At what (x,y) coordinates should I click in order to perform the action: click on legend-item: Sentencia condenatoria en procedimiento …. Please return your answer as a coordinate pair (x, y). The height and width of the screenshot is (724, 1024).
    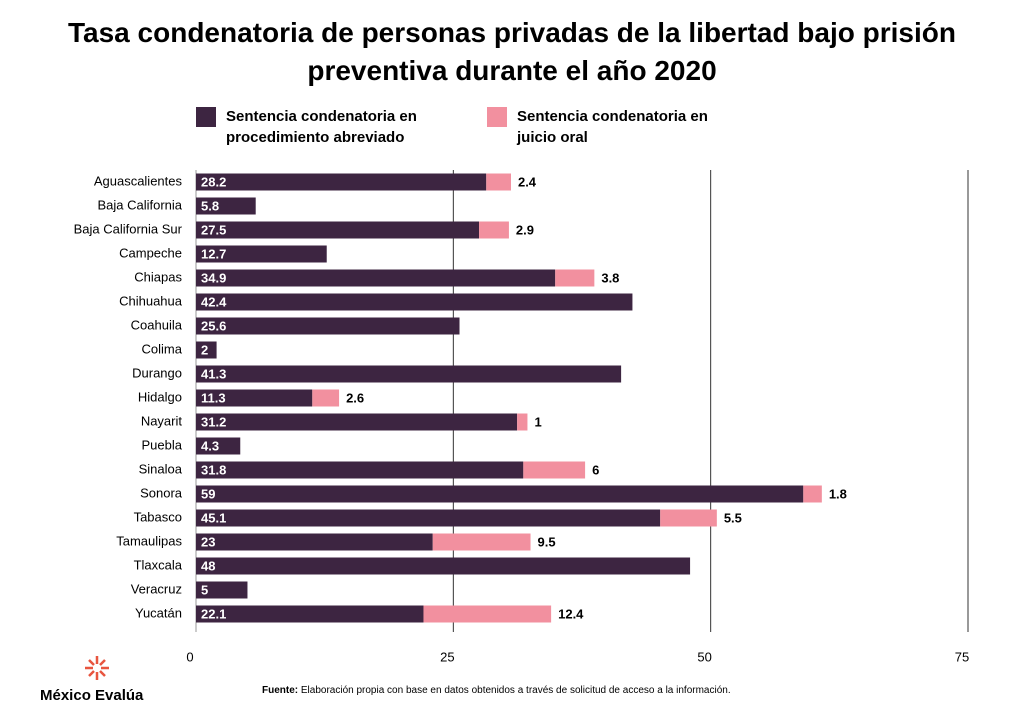
    Looking at the image, I should click on (323, 127).